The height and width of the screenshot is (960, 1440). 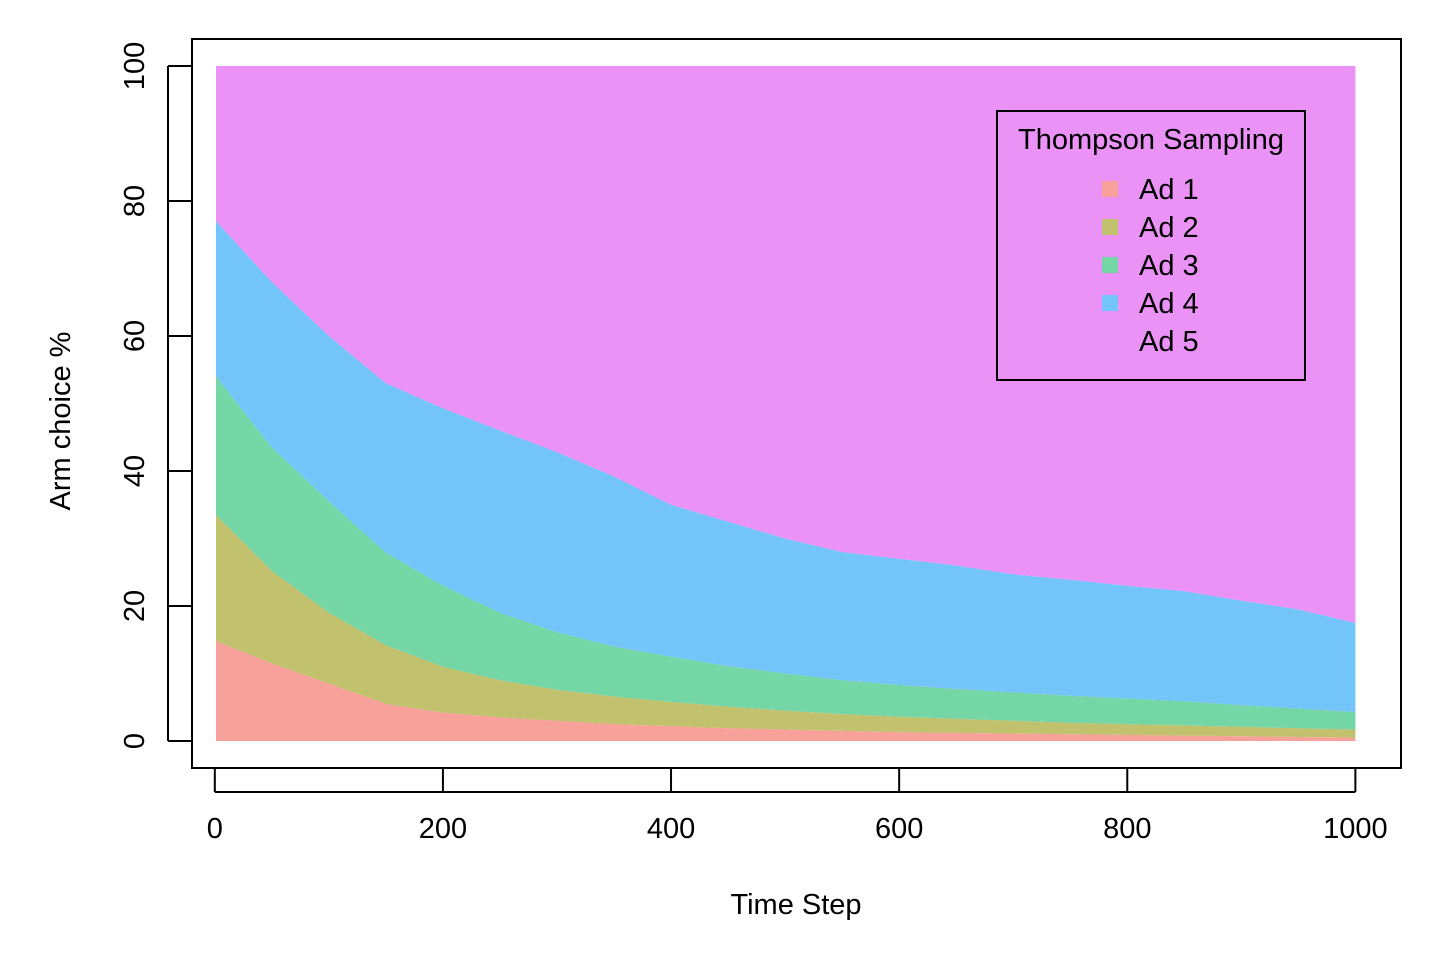 What do you see at coordinates (1169, 190) in the screenshot?
I see `legend-label: Ad 1` at bounding box center [1169, 190].